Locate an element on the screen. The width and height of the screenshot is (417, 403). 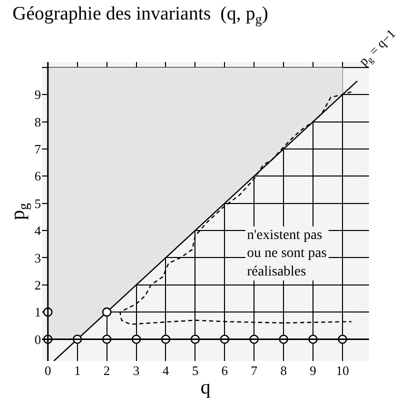
y-tick-label: 3 is located at coordinates (37, 258).